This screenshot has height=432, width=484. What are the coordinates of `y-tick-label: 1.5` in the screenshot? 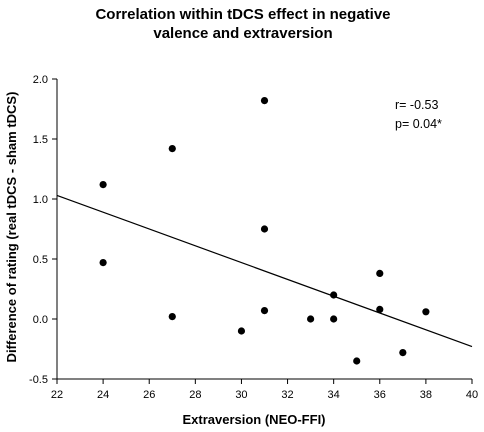 It's located at (40, 140).